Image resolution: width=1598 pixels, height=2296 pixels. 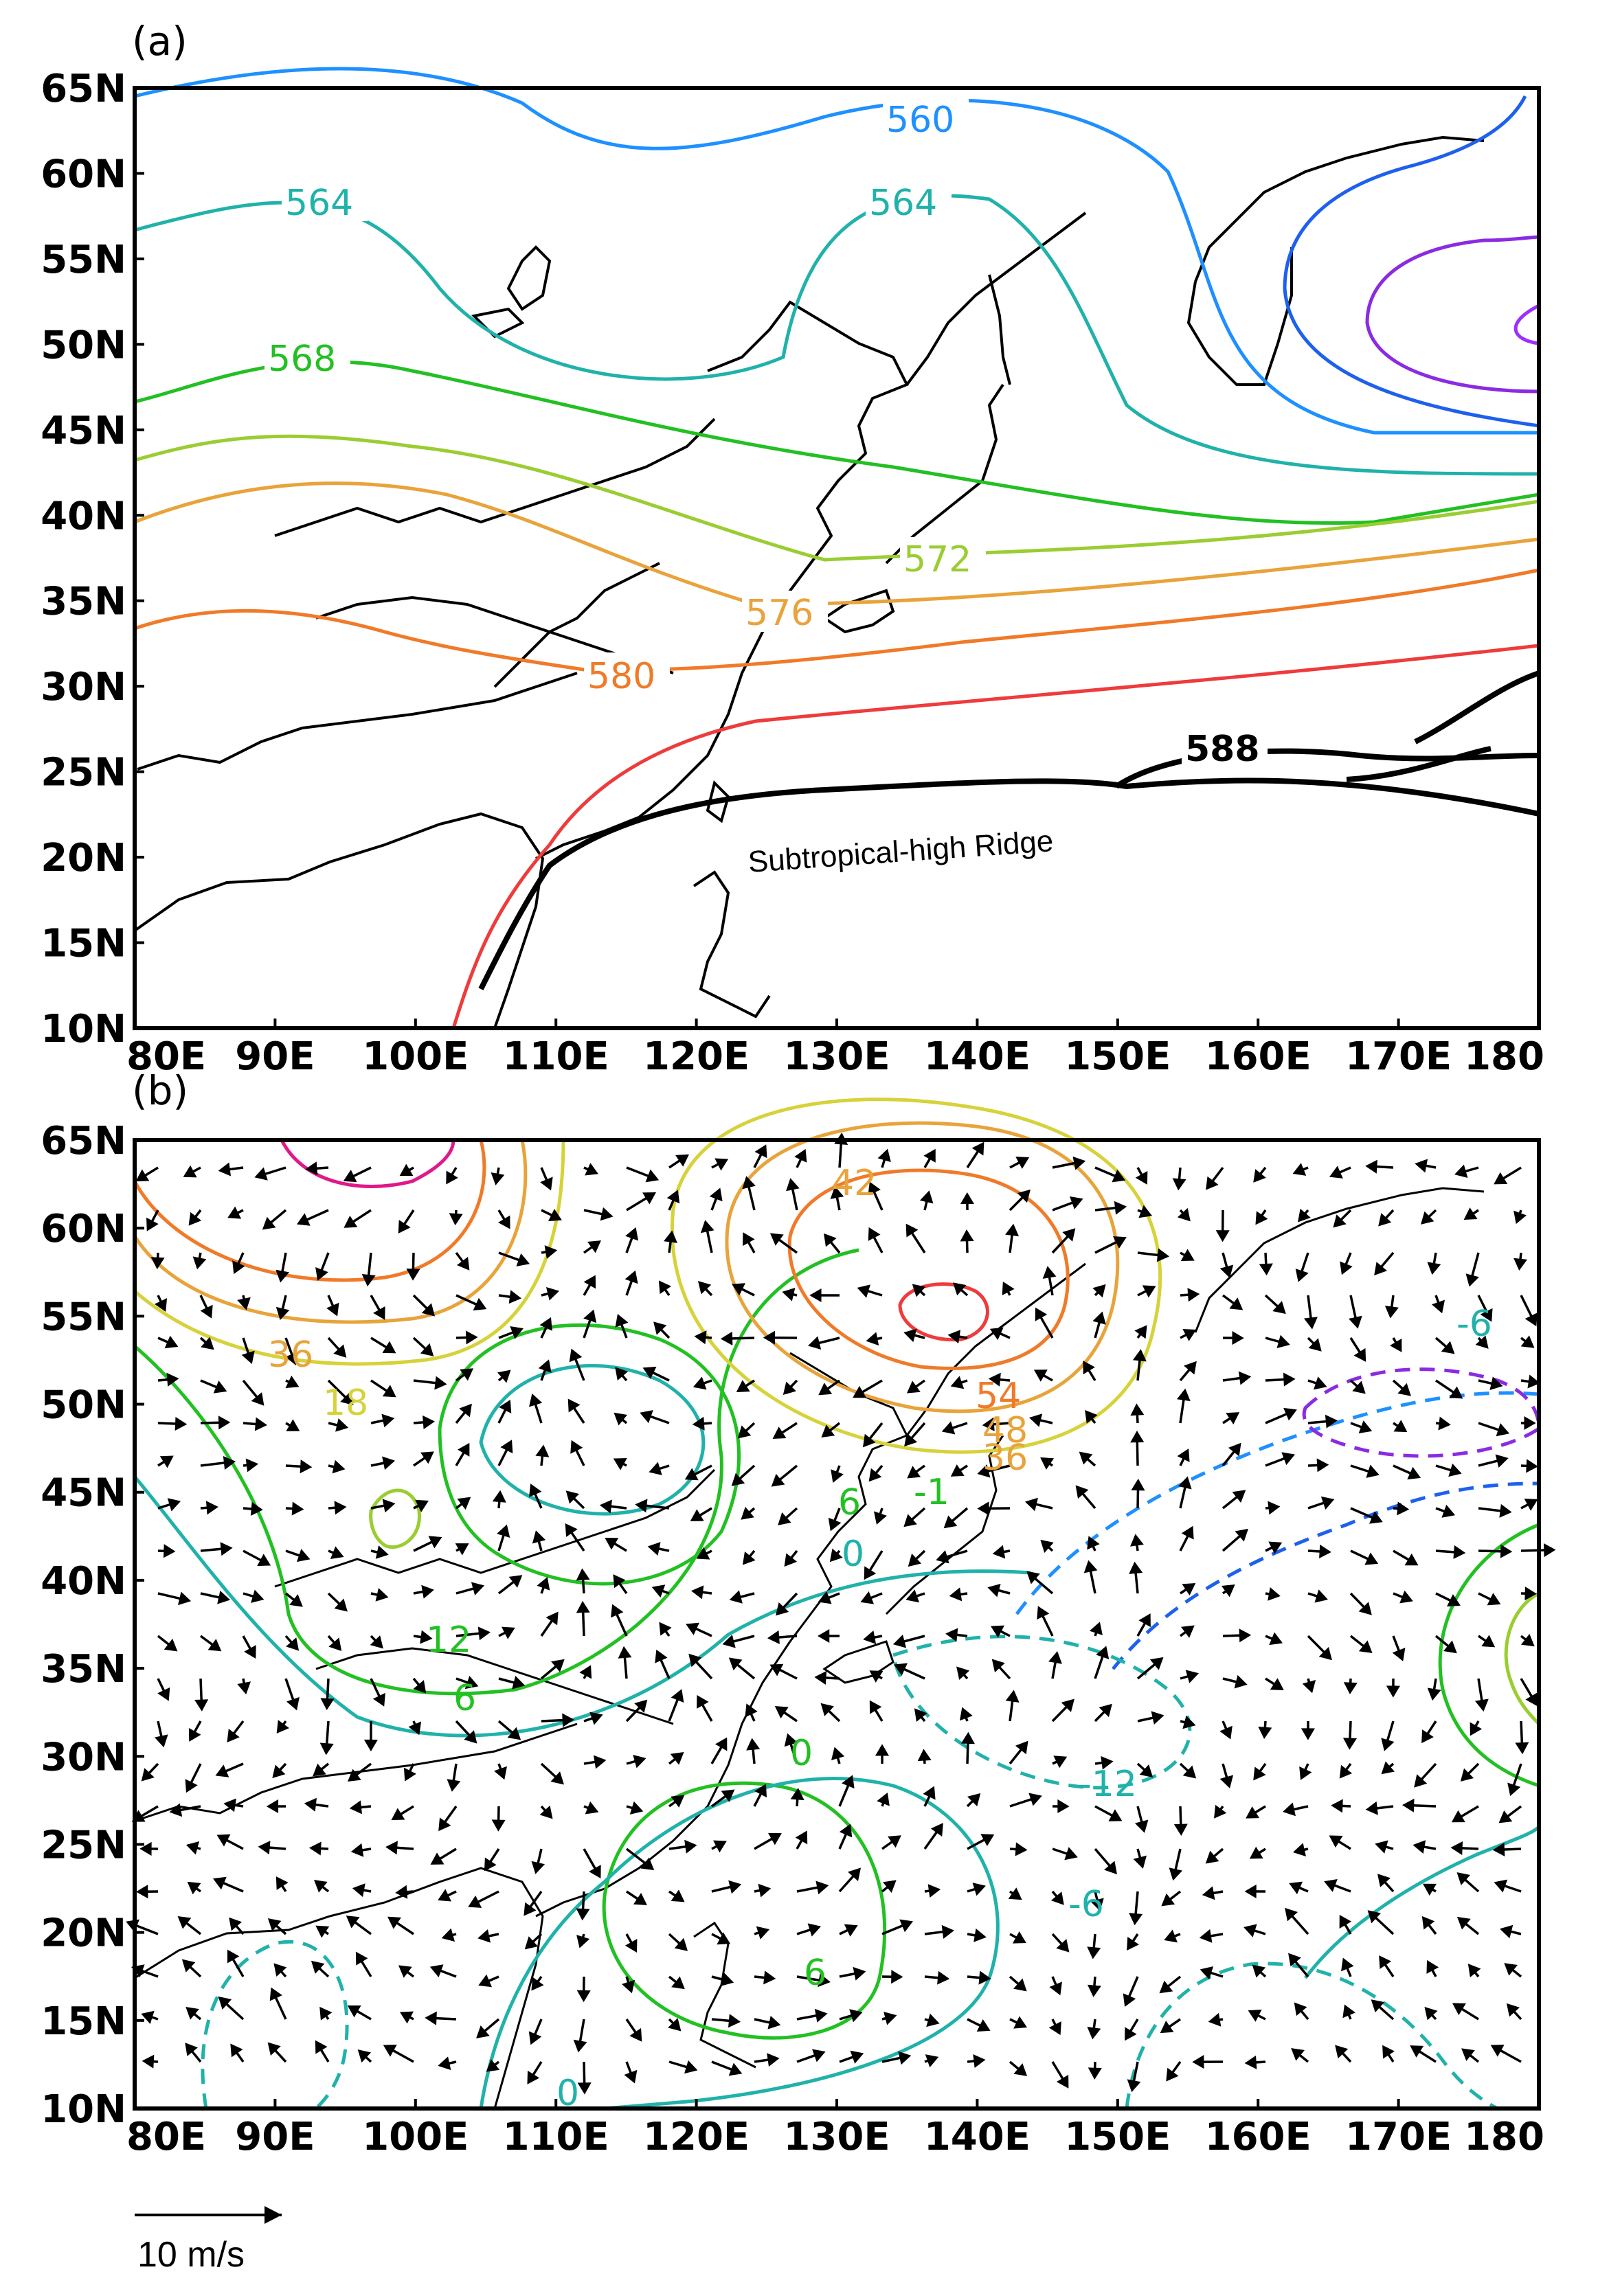 I want to click on lon-tick-label: 110E, so click(x=556, y=1056).